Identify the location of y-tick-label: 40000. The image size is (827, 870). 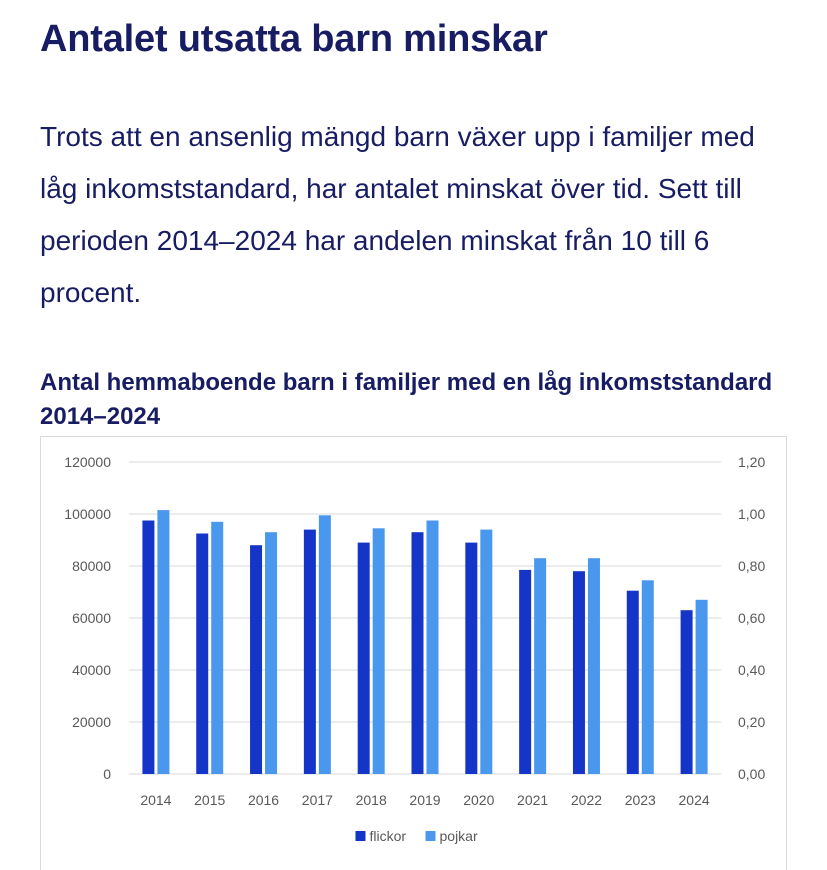
(91, 670).